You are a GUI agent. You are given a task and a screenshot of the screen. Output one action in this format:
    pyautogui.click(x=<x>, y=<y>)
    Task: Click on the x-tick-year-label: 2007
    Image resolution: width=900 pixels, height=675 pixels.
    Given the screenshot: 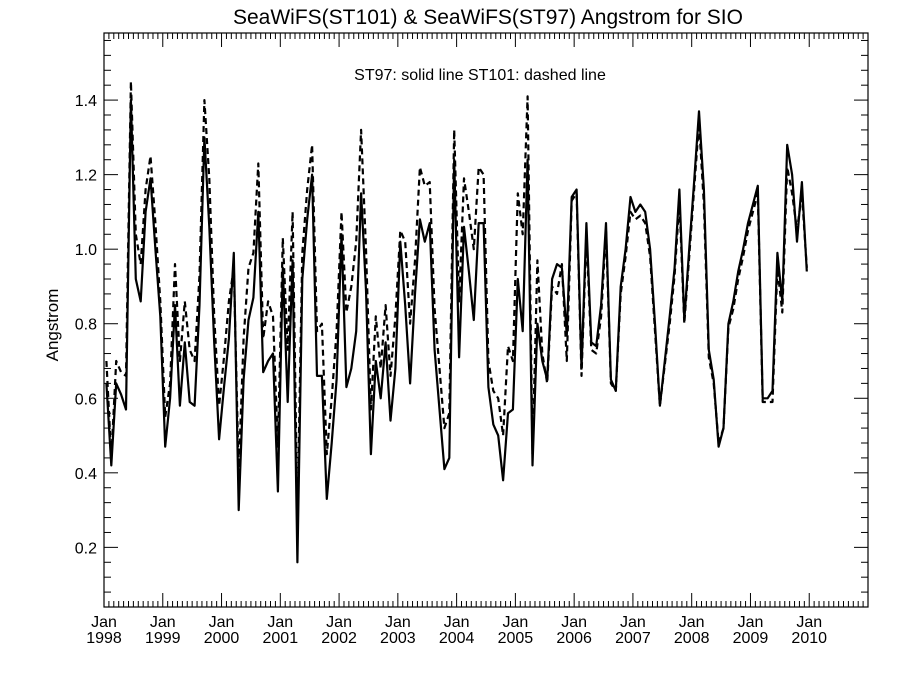 What is the action you would take?
    pyautogui.click(x=633, y=638)
    